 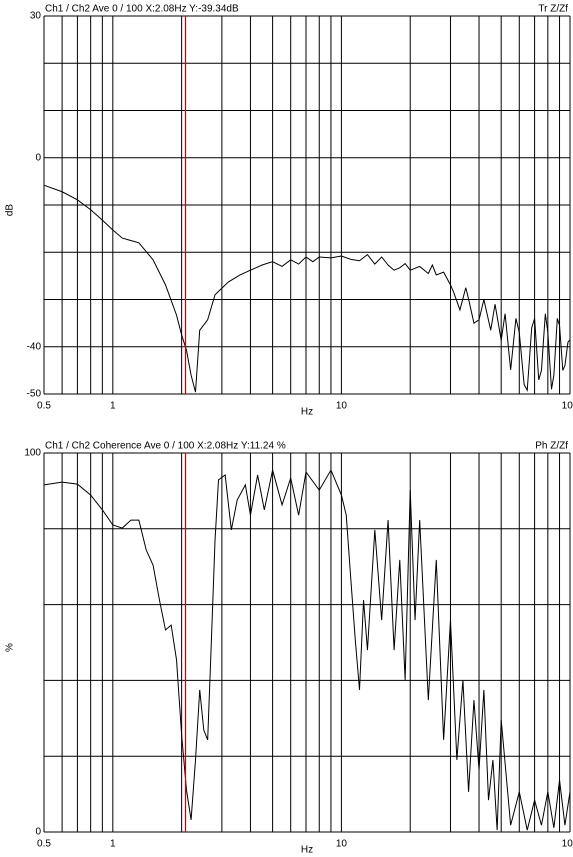 I want to click on y-axis-label: %, so click(x=10, y=647).